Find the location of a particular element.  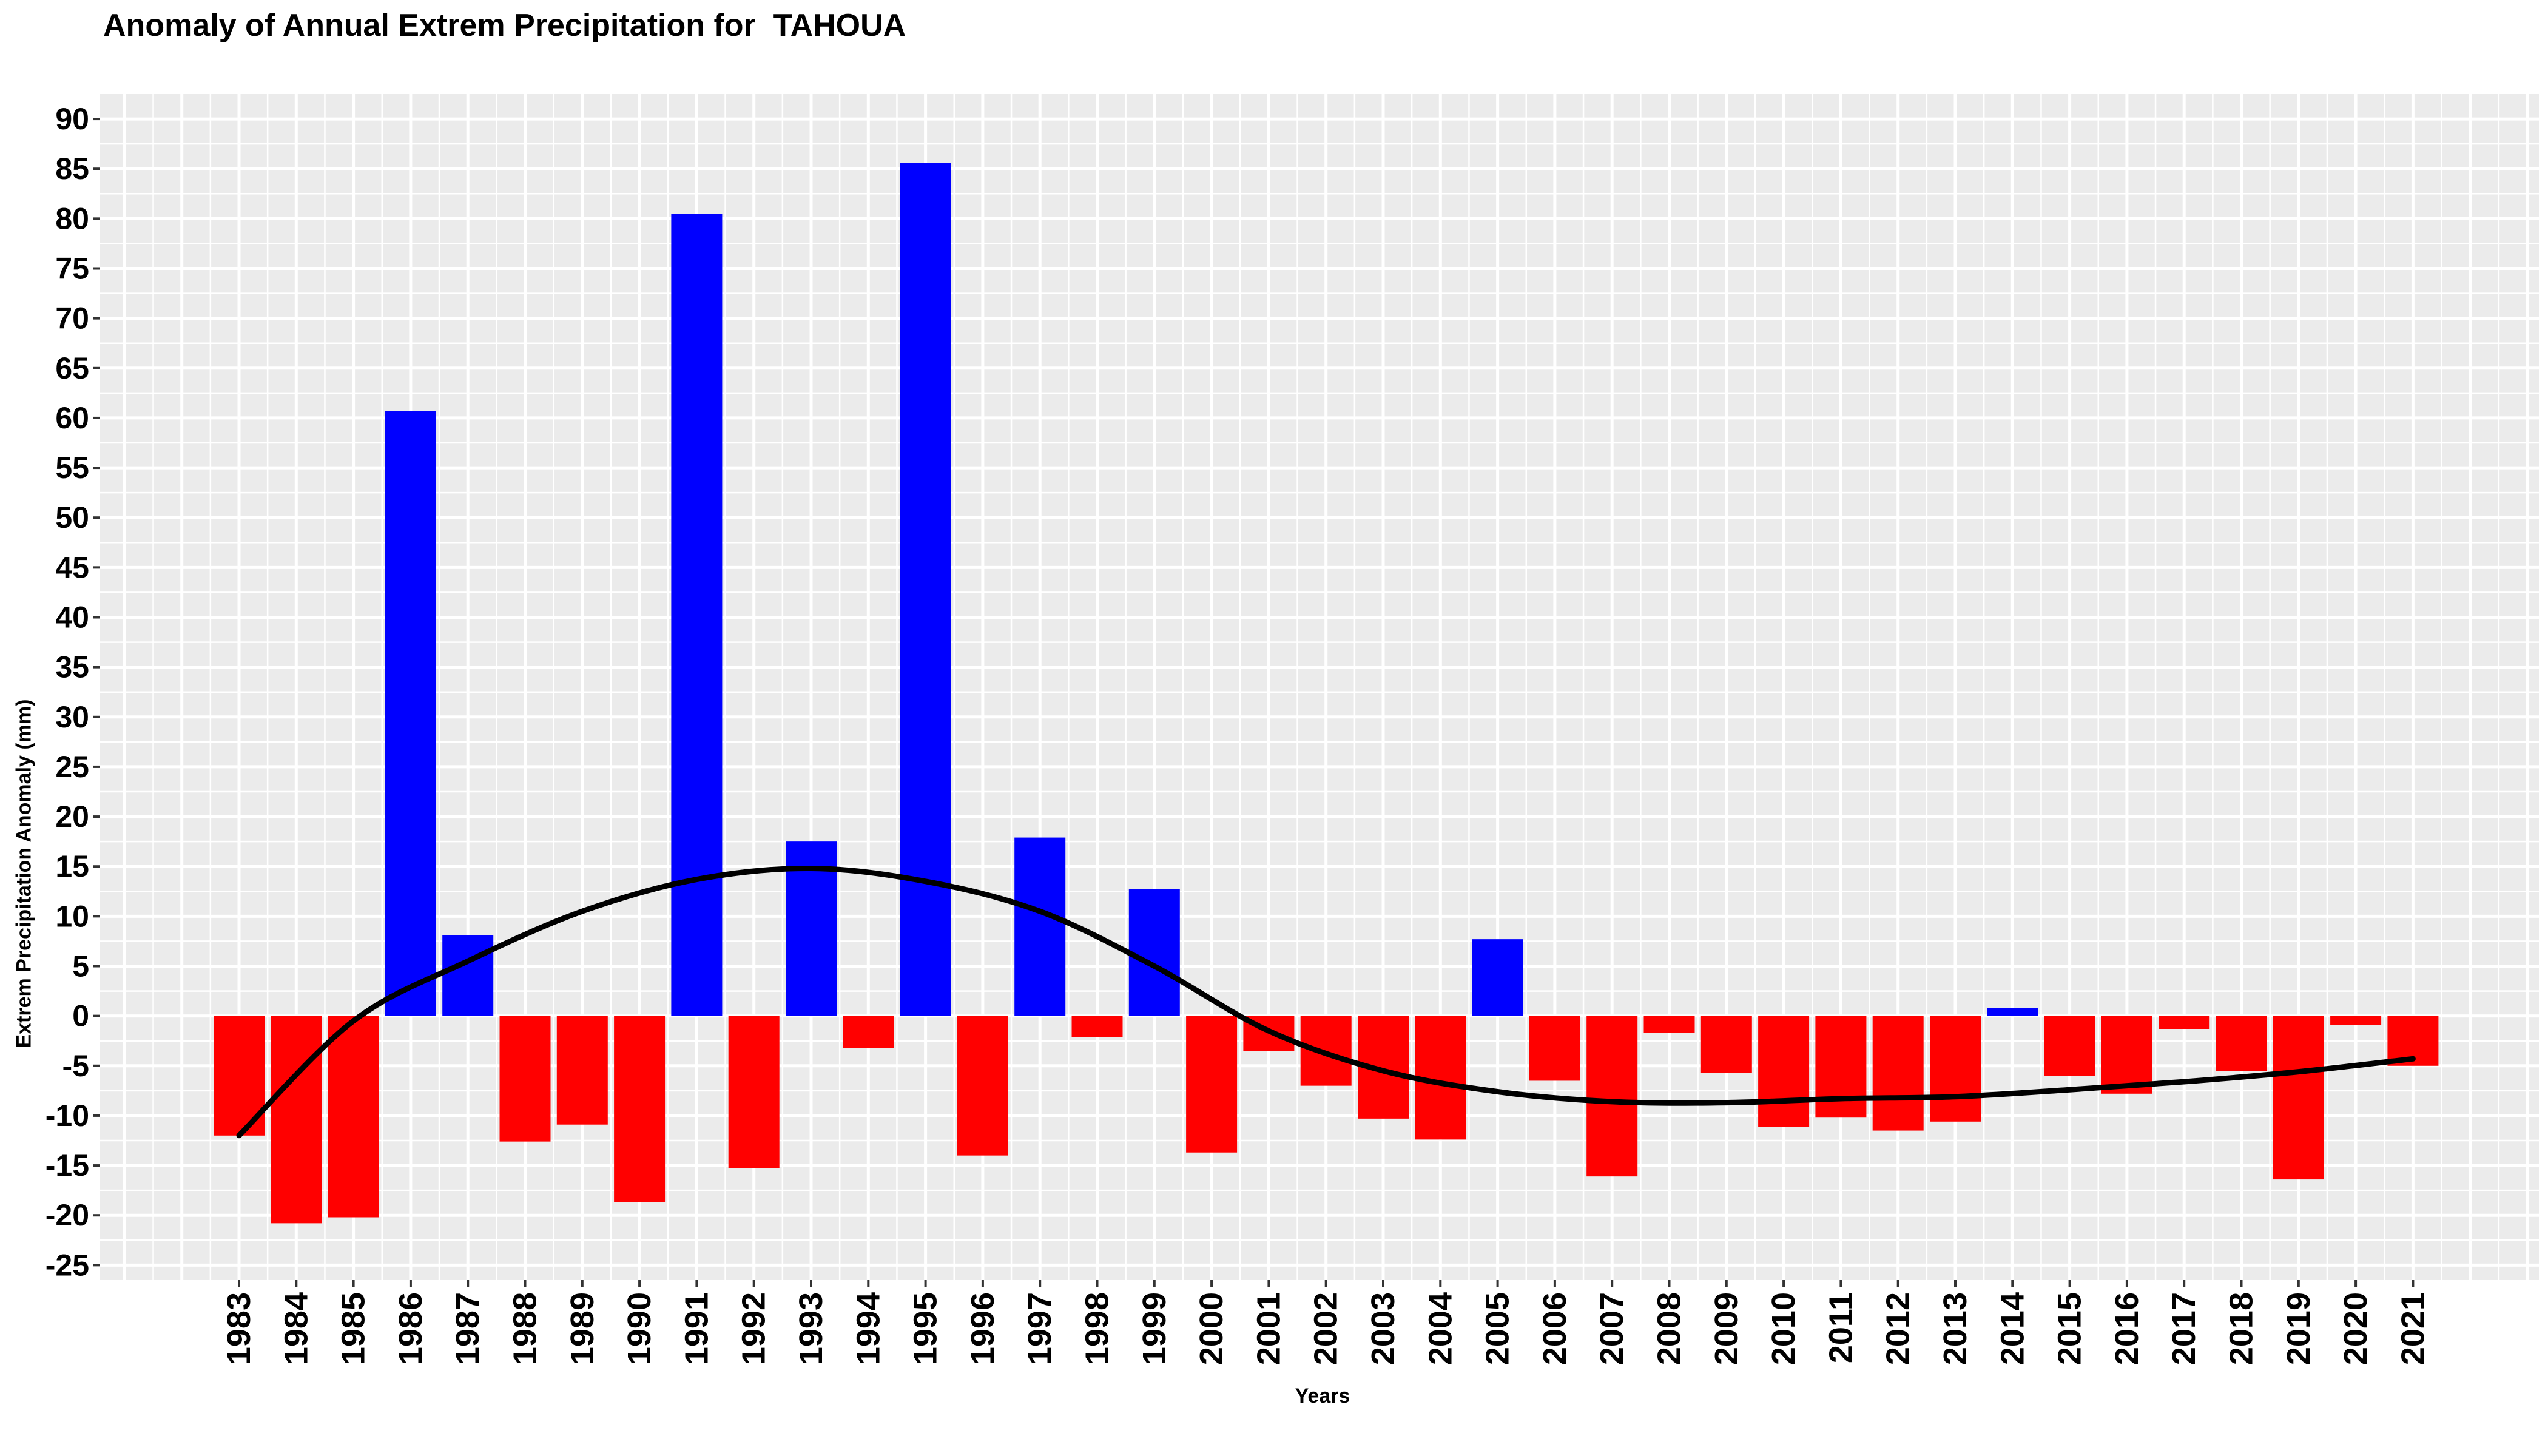

x-tick-label: 2010 is located at coordinates (1783, 1328).